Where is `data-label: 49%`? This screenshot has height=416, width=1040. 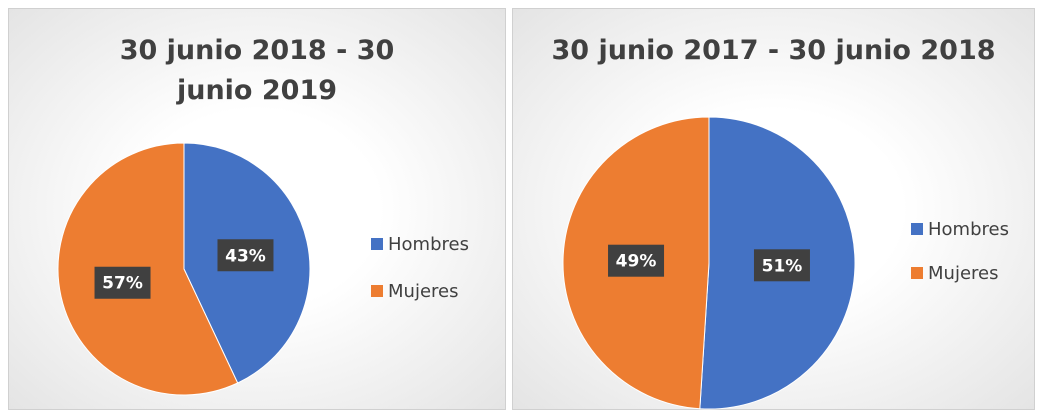 data-label: 49% is located at coordinates (636, 262).